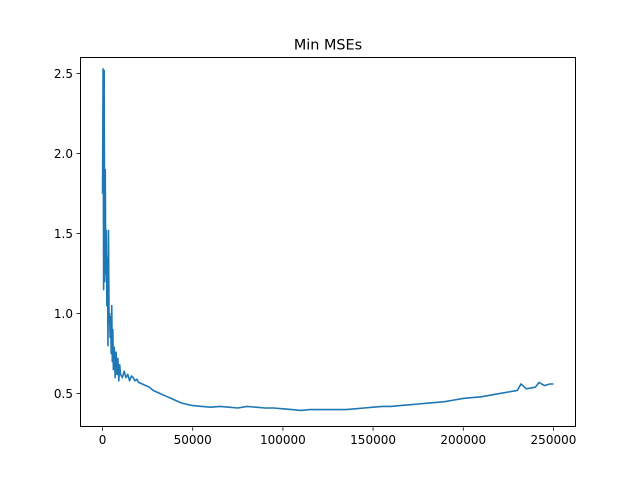 The width and height of the screenshot is (640, 480). Describe the element at coordinates (193, 440) in the screenshot. I see `x-tick-label: 50000` at that location.